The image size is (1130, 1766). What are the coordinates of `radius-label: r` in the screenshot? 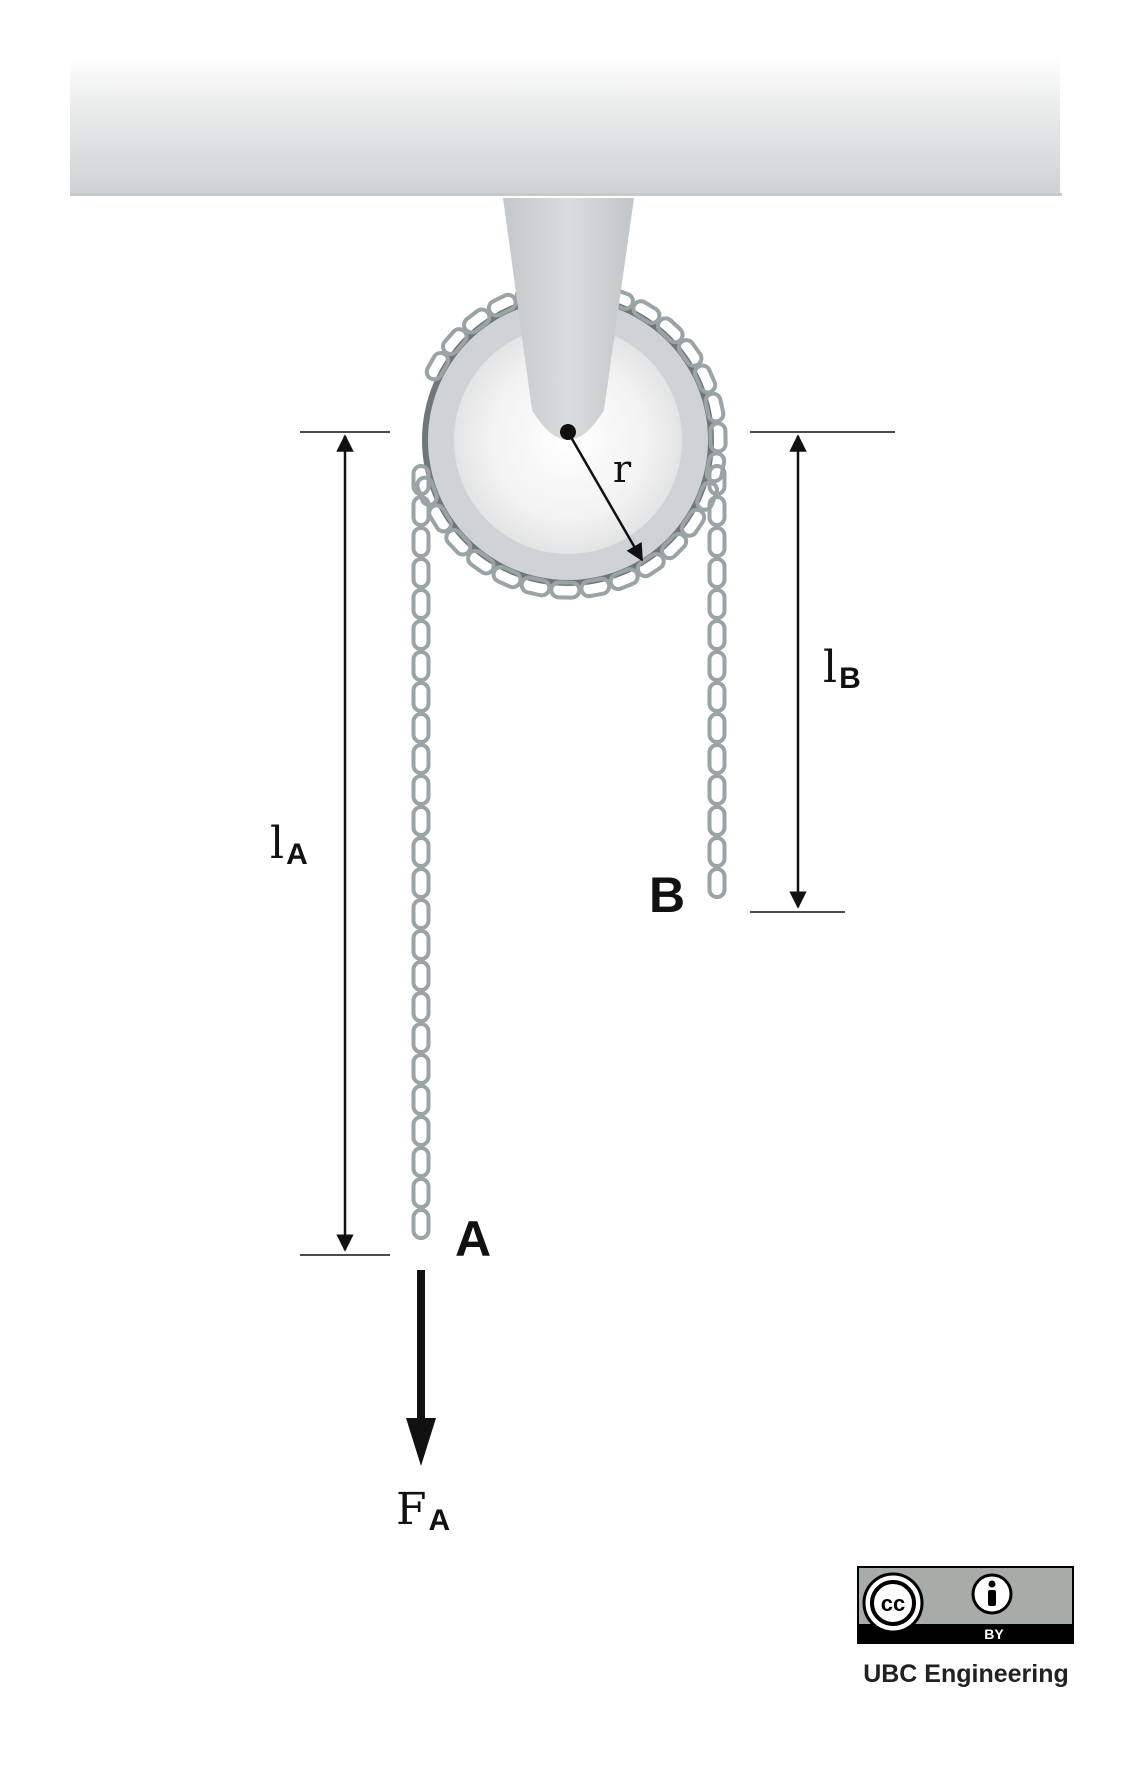 It's located at (622, 469).